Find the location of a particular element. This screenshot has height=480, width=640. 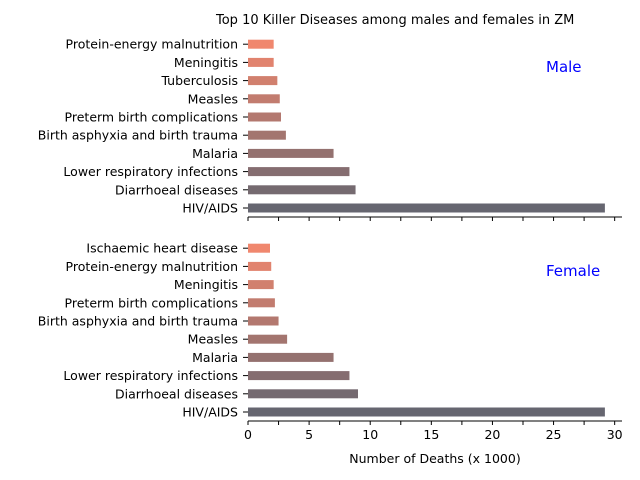

x-tick-label: 25 is located at coordinates (554, 434).